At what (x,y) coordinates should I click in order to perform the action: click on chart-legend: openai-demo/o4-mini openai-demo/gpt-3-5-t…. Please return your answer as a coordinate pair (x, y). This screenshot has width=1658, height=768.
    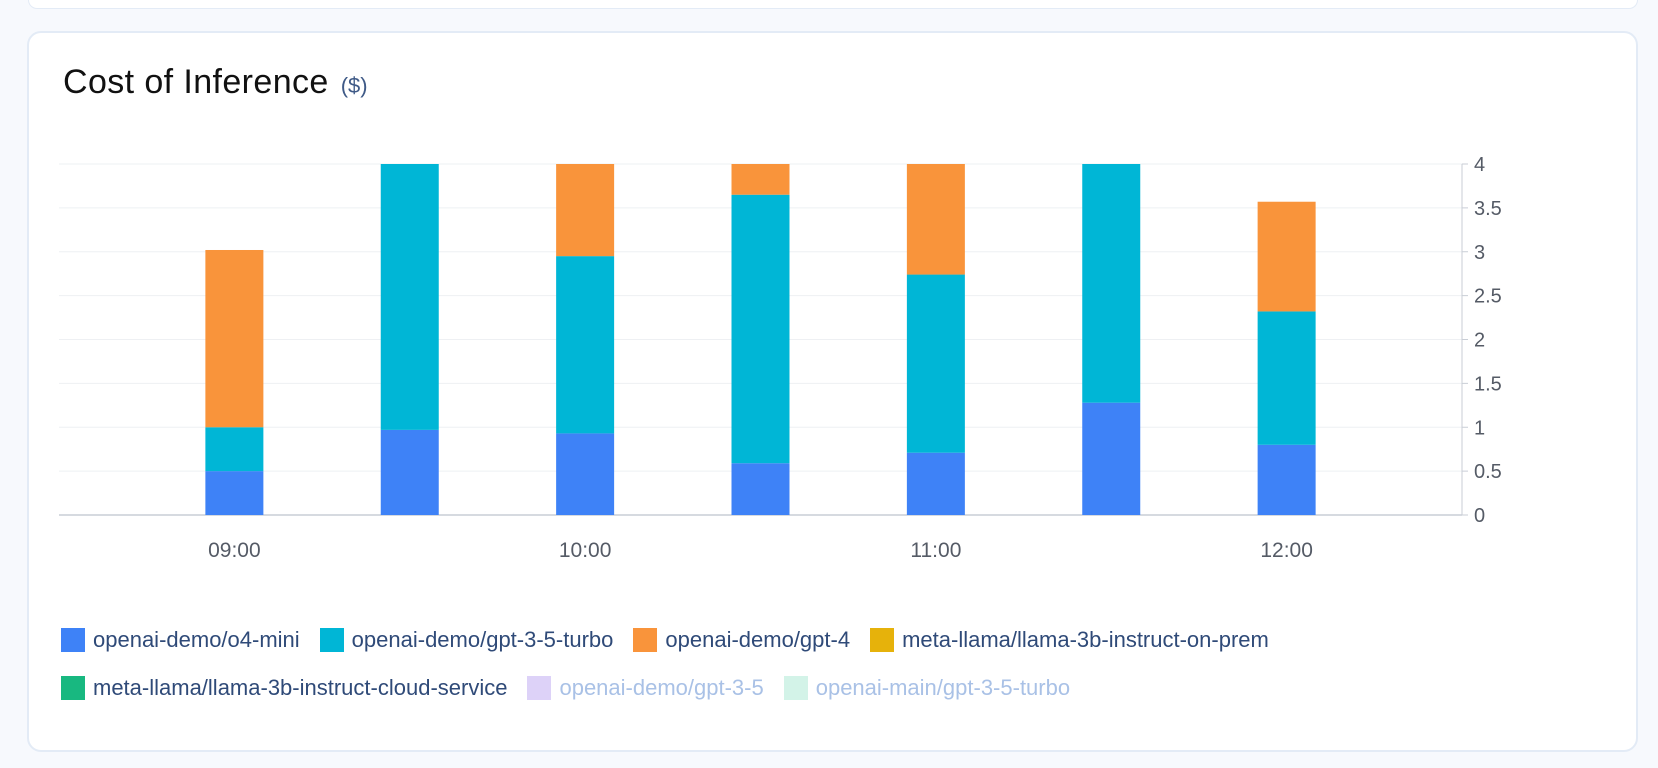
    Looking at the image, I should click on (831, 664).